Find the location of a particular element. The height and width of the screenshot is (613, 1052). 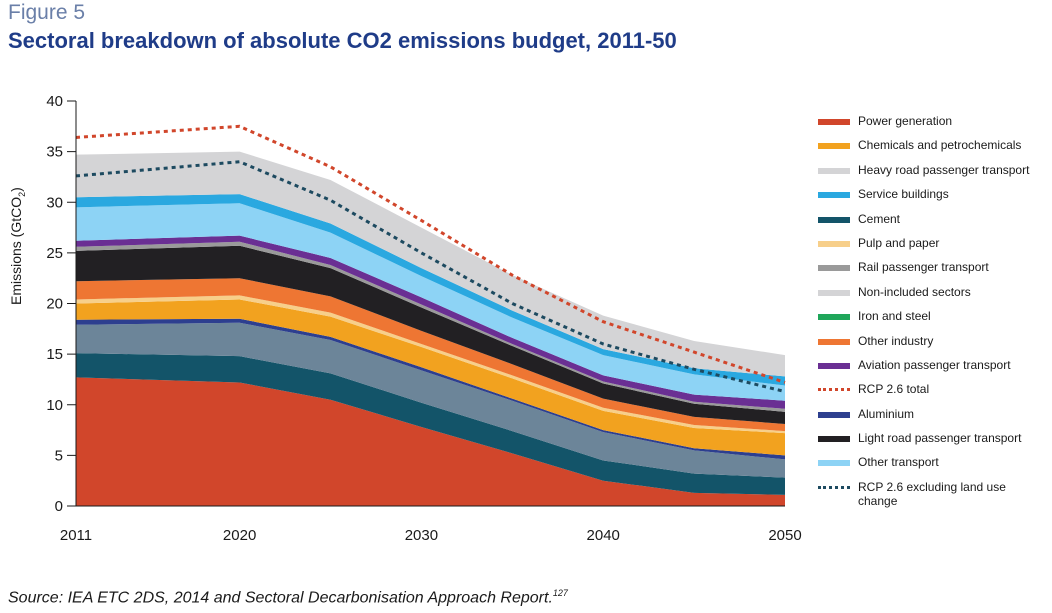

legend-item: Iron and steel is located at coordinates (933, 321).